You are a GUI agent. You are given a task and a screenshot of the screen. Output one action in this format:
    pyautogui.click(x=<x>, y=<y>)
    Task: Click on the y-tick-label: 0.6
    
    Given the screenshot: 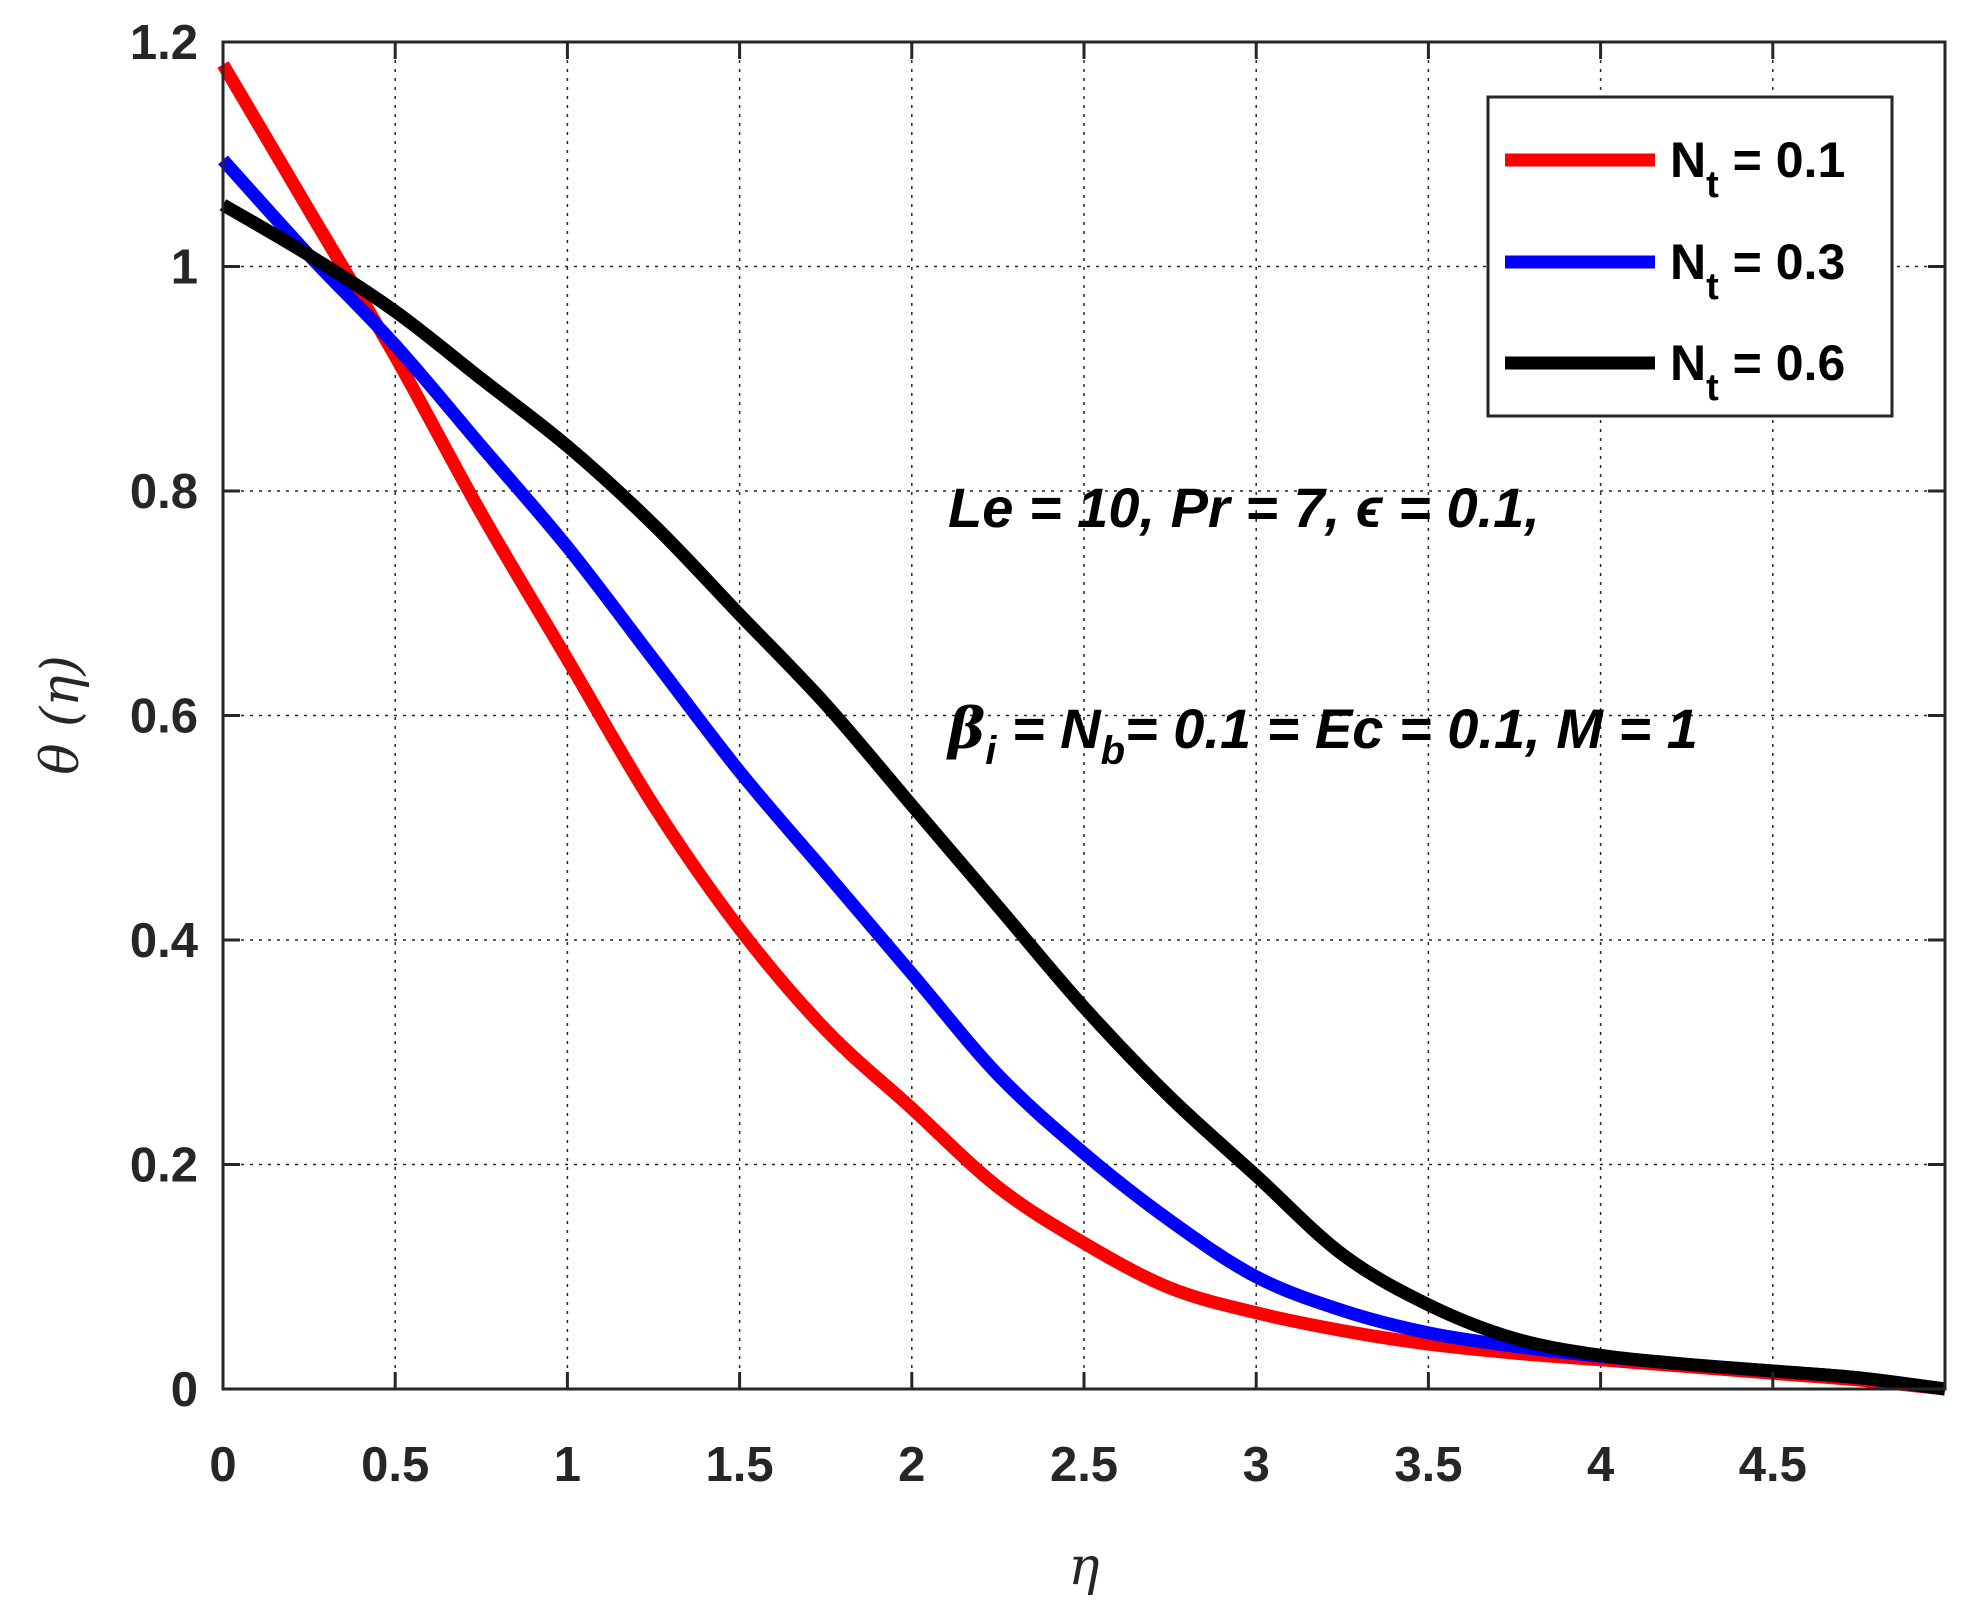 What is the action you would take?
    pyautogui.click(x=164, y=717)
    